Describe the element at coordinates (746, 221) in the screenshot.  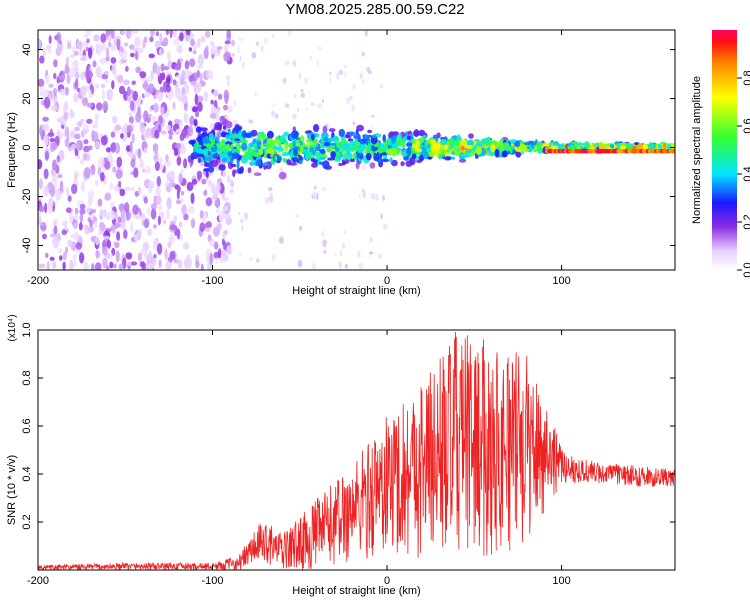
I see `colorbar-tick-label: 0.2` at that location.